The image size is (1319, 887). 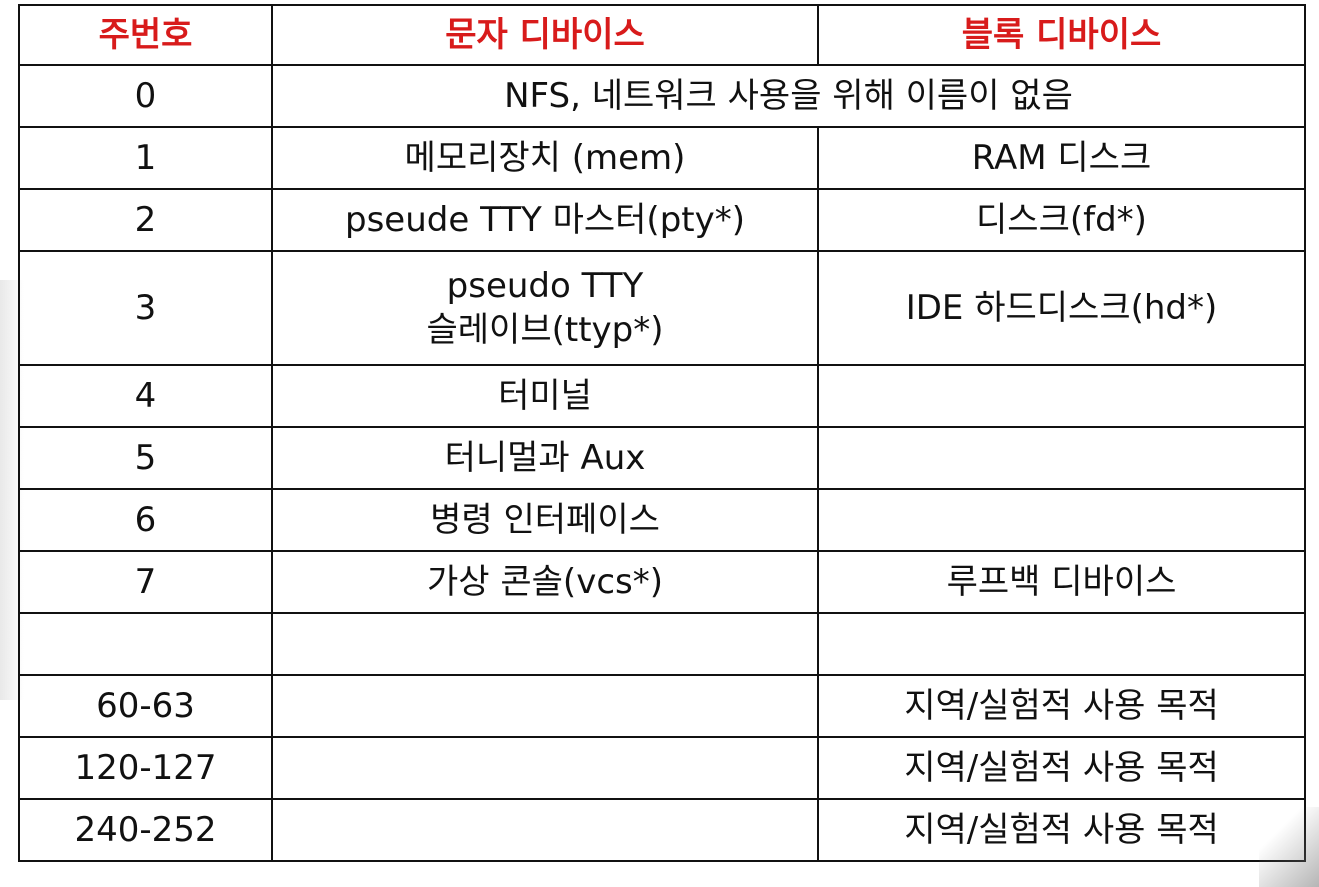 I want to click on table-row: 4 터미널, so click(x=662, y=396).